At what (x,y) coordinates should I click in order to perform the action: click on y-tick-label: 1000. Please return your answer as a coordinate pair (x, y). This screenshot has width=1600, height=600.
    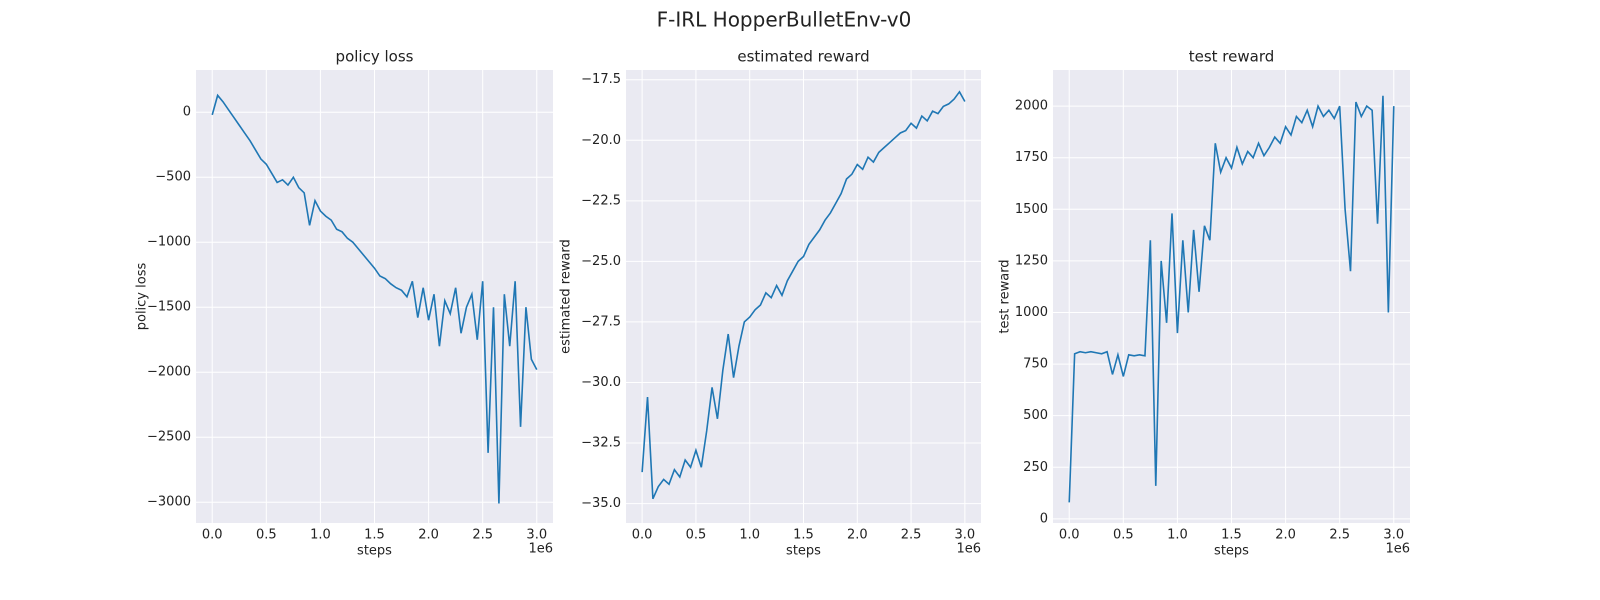
    Looking at the image, I should click on (1031, 312).